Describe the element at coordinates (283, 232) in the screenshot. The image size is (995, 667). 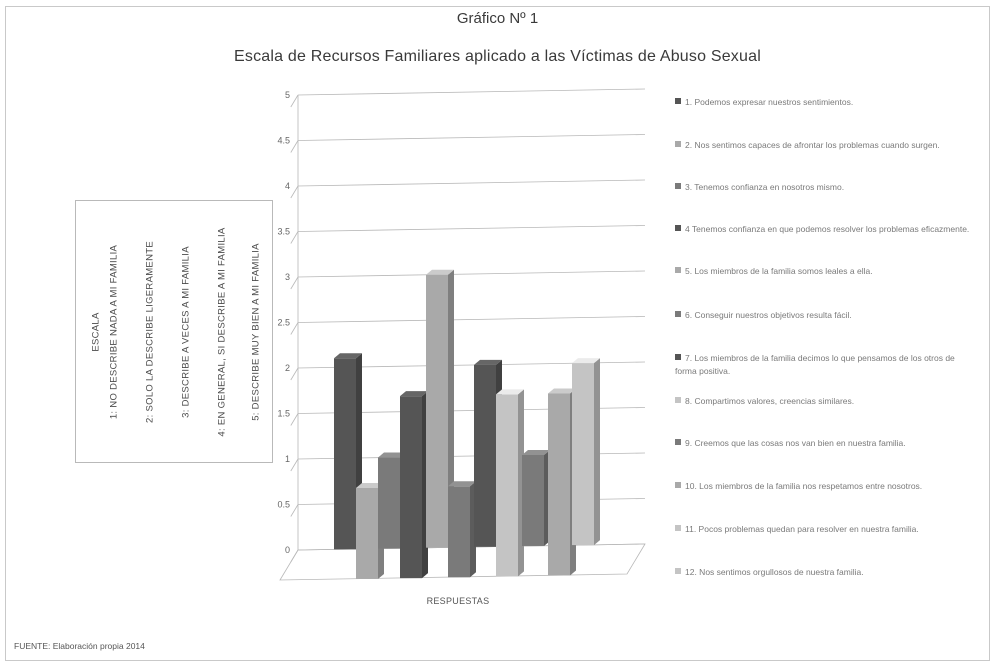
I see `y-tick-label: 3.5` at that location.